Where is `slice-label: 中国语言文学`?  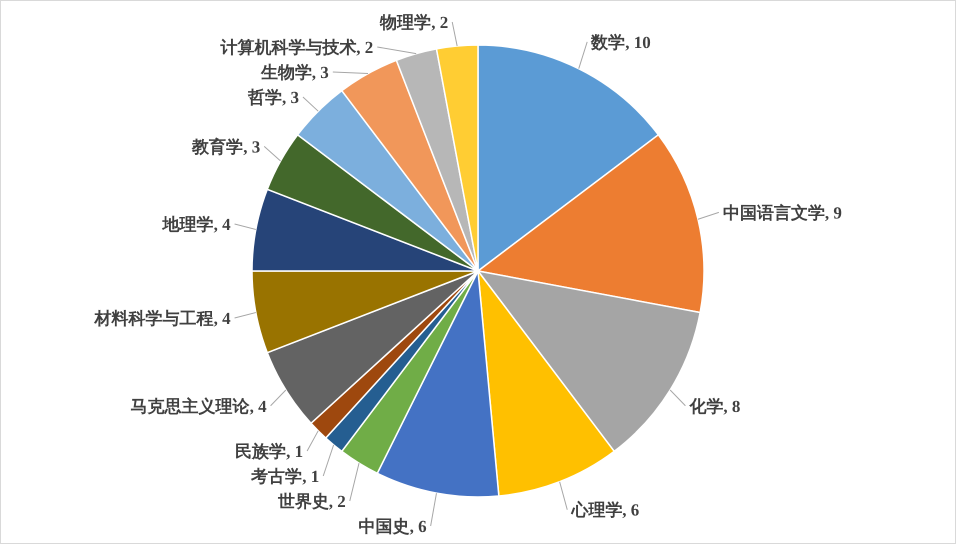
slice-label: 中国语言文学 is located at coordinates (773, 212).